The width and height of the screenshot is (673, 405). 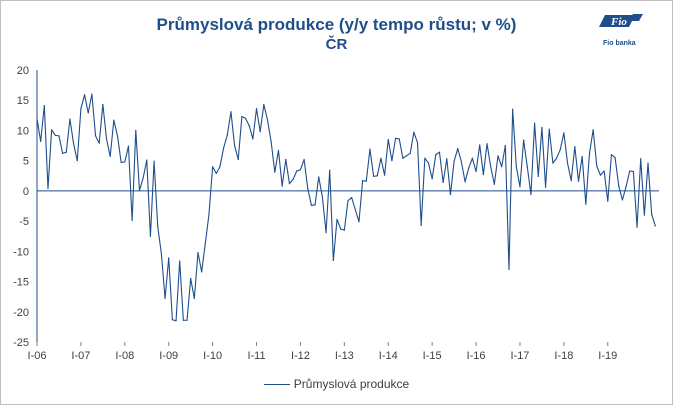 I want to click on y-tick-label: 15, so click(x=23, y=101).